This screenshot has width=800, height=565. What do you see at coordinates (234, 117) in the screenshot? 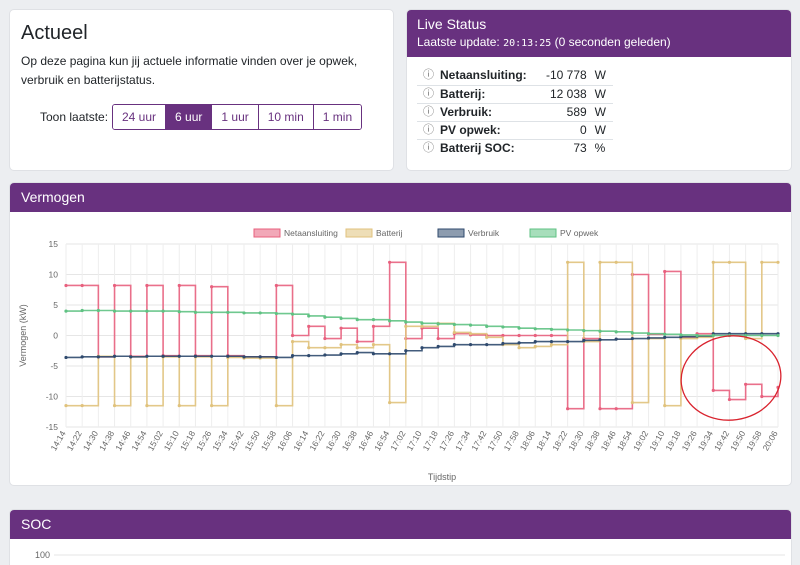
I see `range-button-1-uur: 1 uur` at bounding box center [234, 117].